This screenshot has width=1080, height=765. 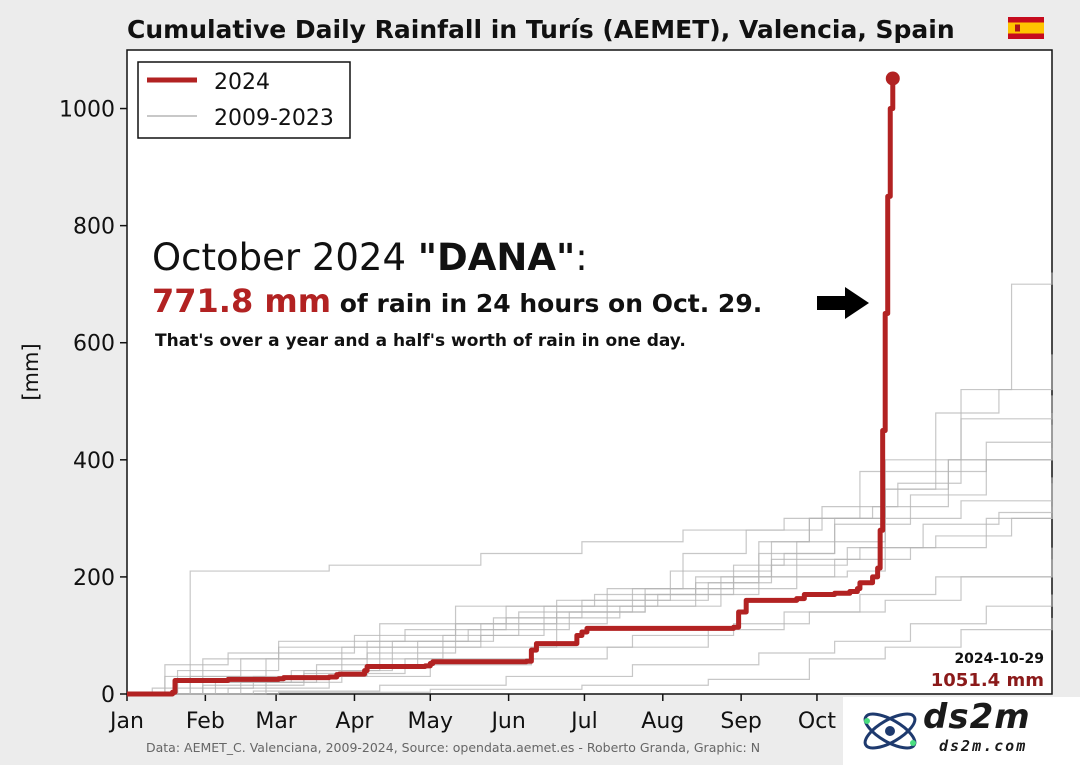 What do you see at coordinates (126, 721) in the screenshot?
I see `x-tick-label: Jan` at bounding box center [126, 721].